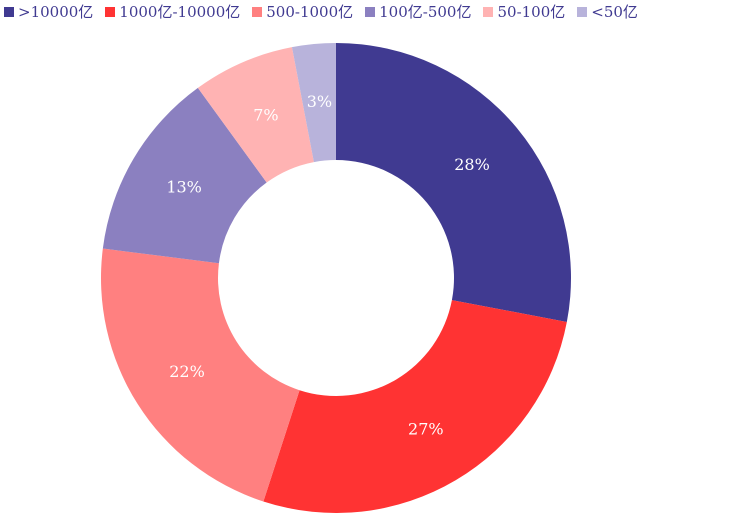  I want to click on legend-item-gt-10000: >10000亿, so click(48, 12).